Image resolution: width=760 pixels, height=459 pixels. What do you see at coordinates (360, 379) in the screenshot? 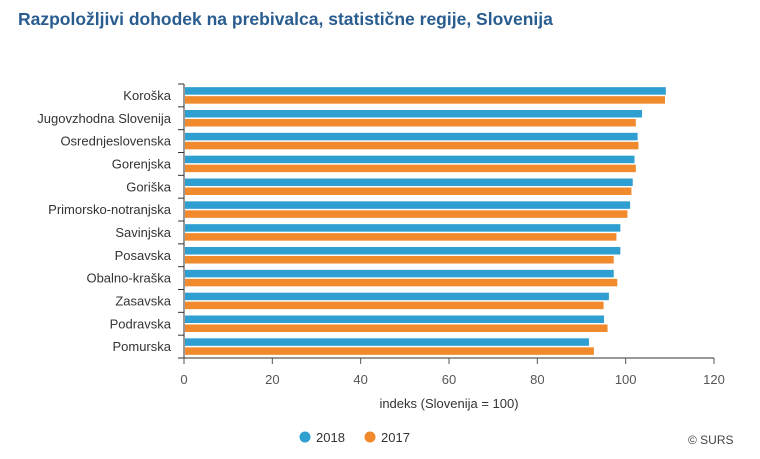
I see `x-tick-label: 40` at bounding box center [360, 379].